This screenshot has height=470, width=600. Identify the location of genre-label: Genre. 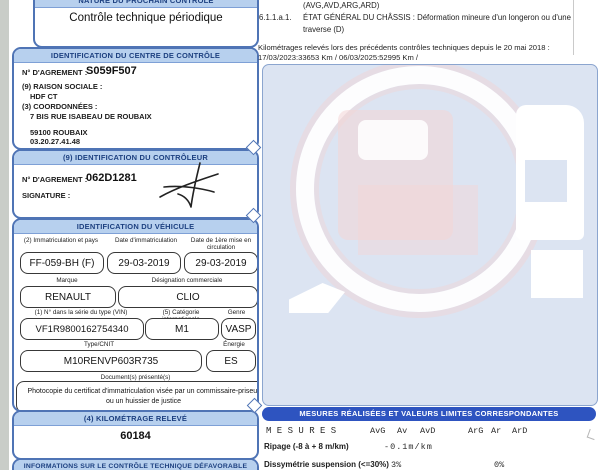
(236, 312).